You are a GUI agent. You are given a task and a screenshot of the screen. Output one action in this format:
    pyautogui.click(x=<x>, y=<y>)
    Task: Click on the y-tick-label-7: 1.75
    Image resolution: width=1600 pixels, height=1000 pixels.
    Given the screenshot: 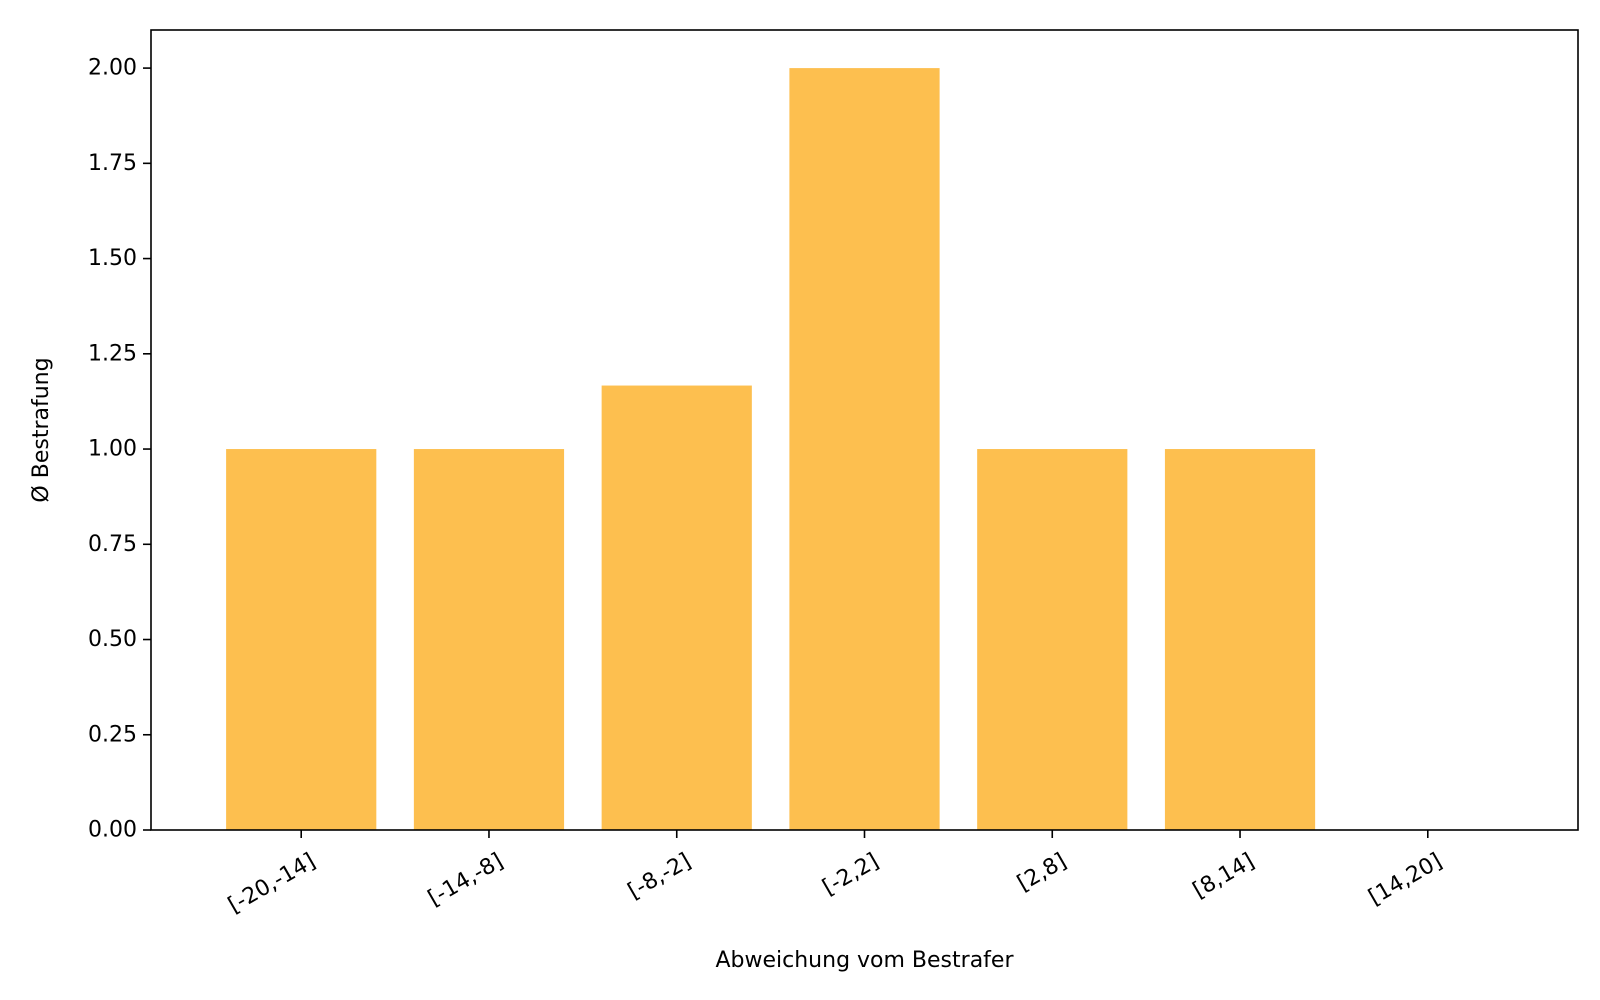 What is the action you would take?
    pyautogui.click(x=112, y=163)
    